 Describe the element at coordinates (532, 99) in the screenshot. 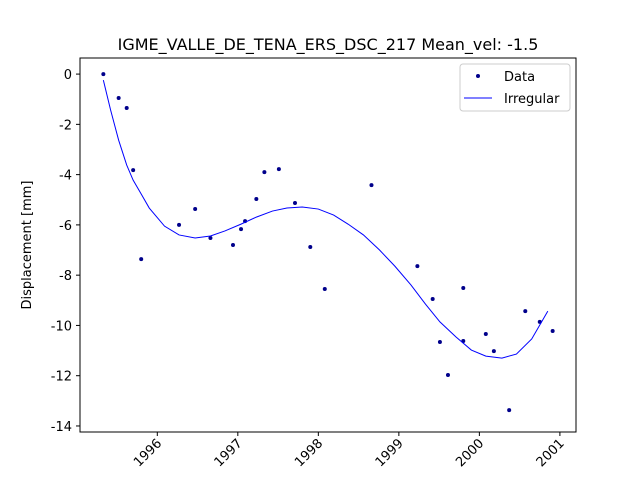

I see `legend-label: Irregular` at that location.